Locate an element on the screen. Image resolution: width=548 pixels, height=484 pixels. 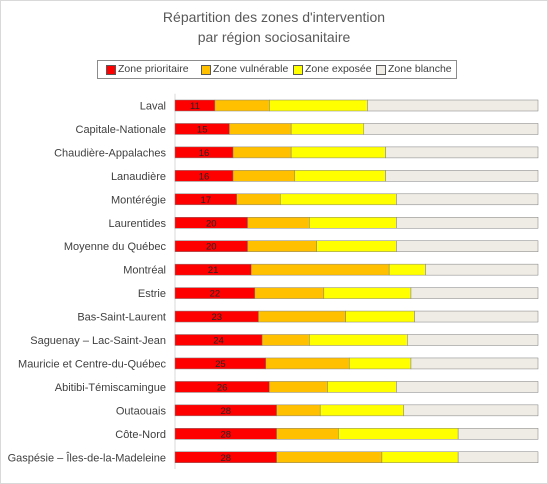
chart-title: Répartition des zones d'intervention is located at coordinates (274, 17).